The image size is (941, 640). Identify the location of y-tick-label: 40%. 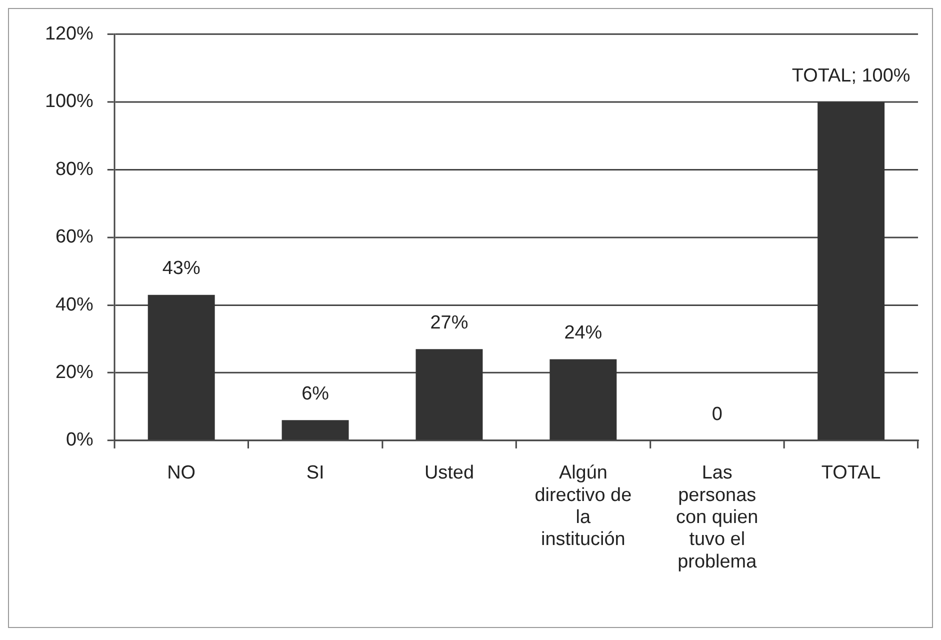
(74, 305).